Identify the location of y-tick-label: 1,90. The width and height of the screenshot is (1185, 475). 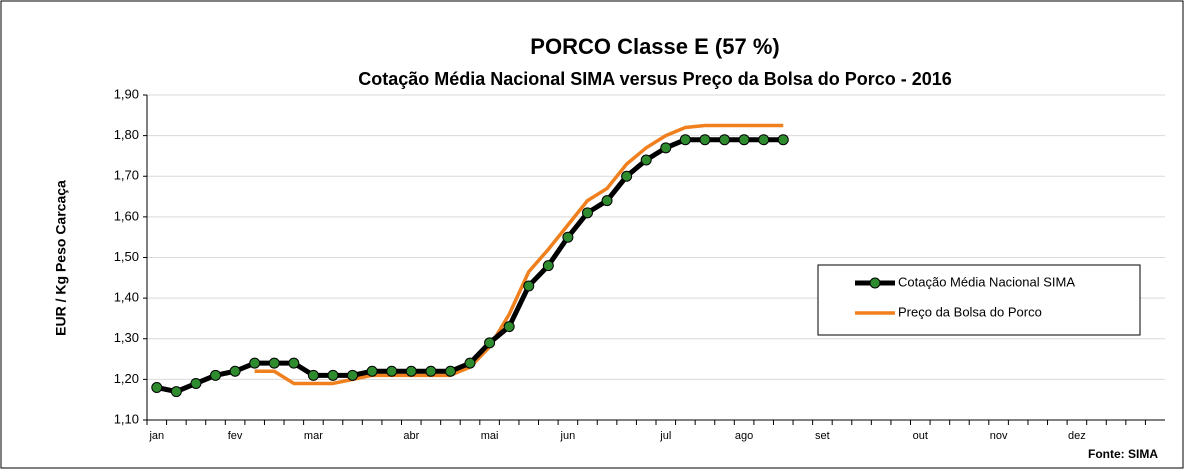
(126, 93).